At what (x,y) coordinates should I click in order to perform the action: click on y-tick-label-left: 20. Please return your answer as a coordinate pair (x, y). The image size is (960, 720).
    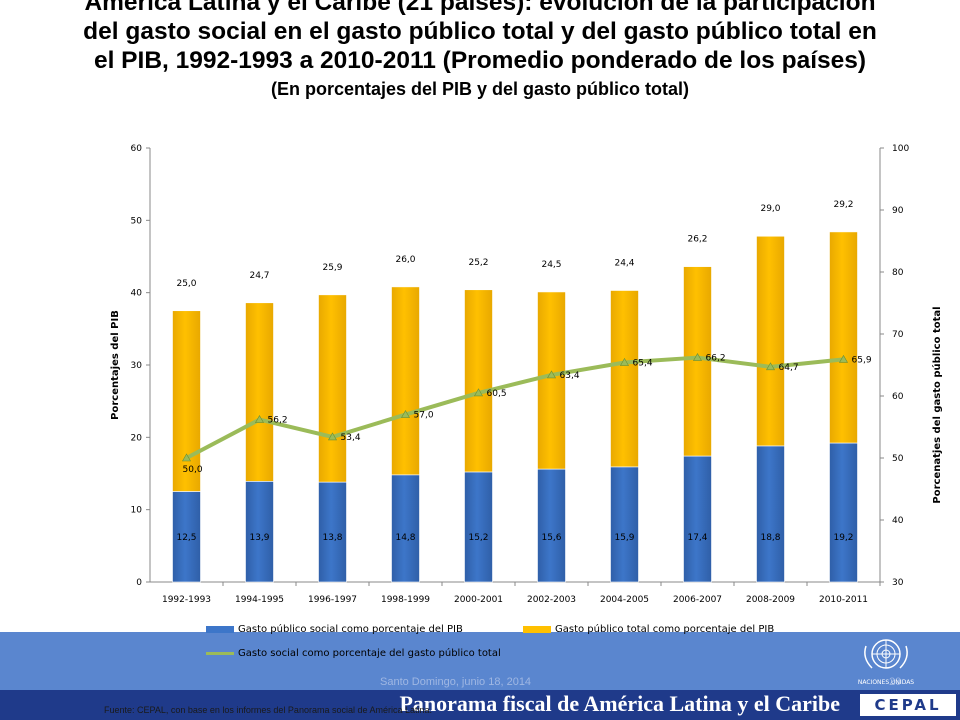
    Looking at the image, I should click on (137, 438).